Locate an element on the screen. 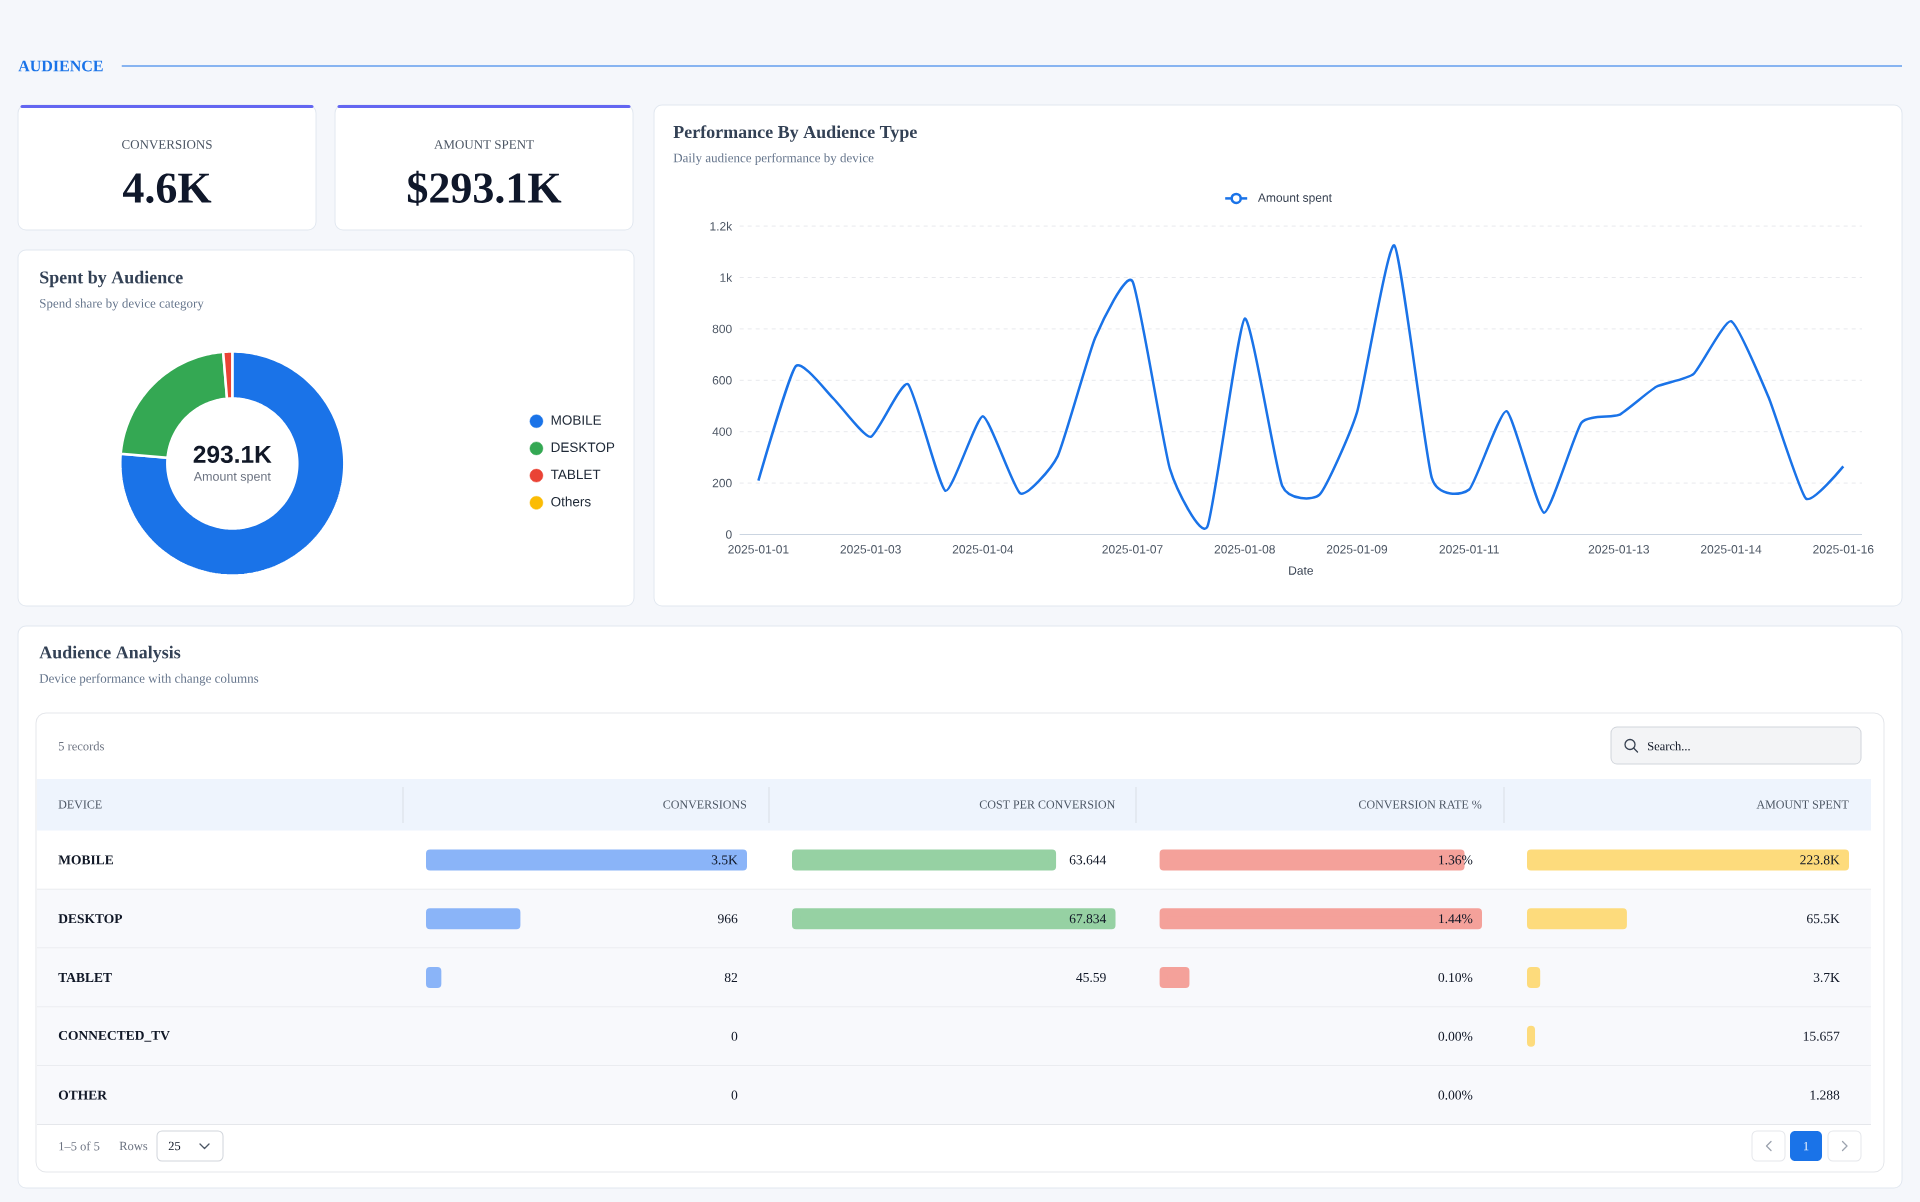 Image resolution: width=1920 pixels, height=1202 pixels. data-label: 3.5K is located at coordinates (724, 860).